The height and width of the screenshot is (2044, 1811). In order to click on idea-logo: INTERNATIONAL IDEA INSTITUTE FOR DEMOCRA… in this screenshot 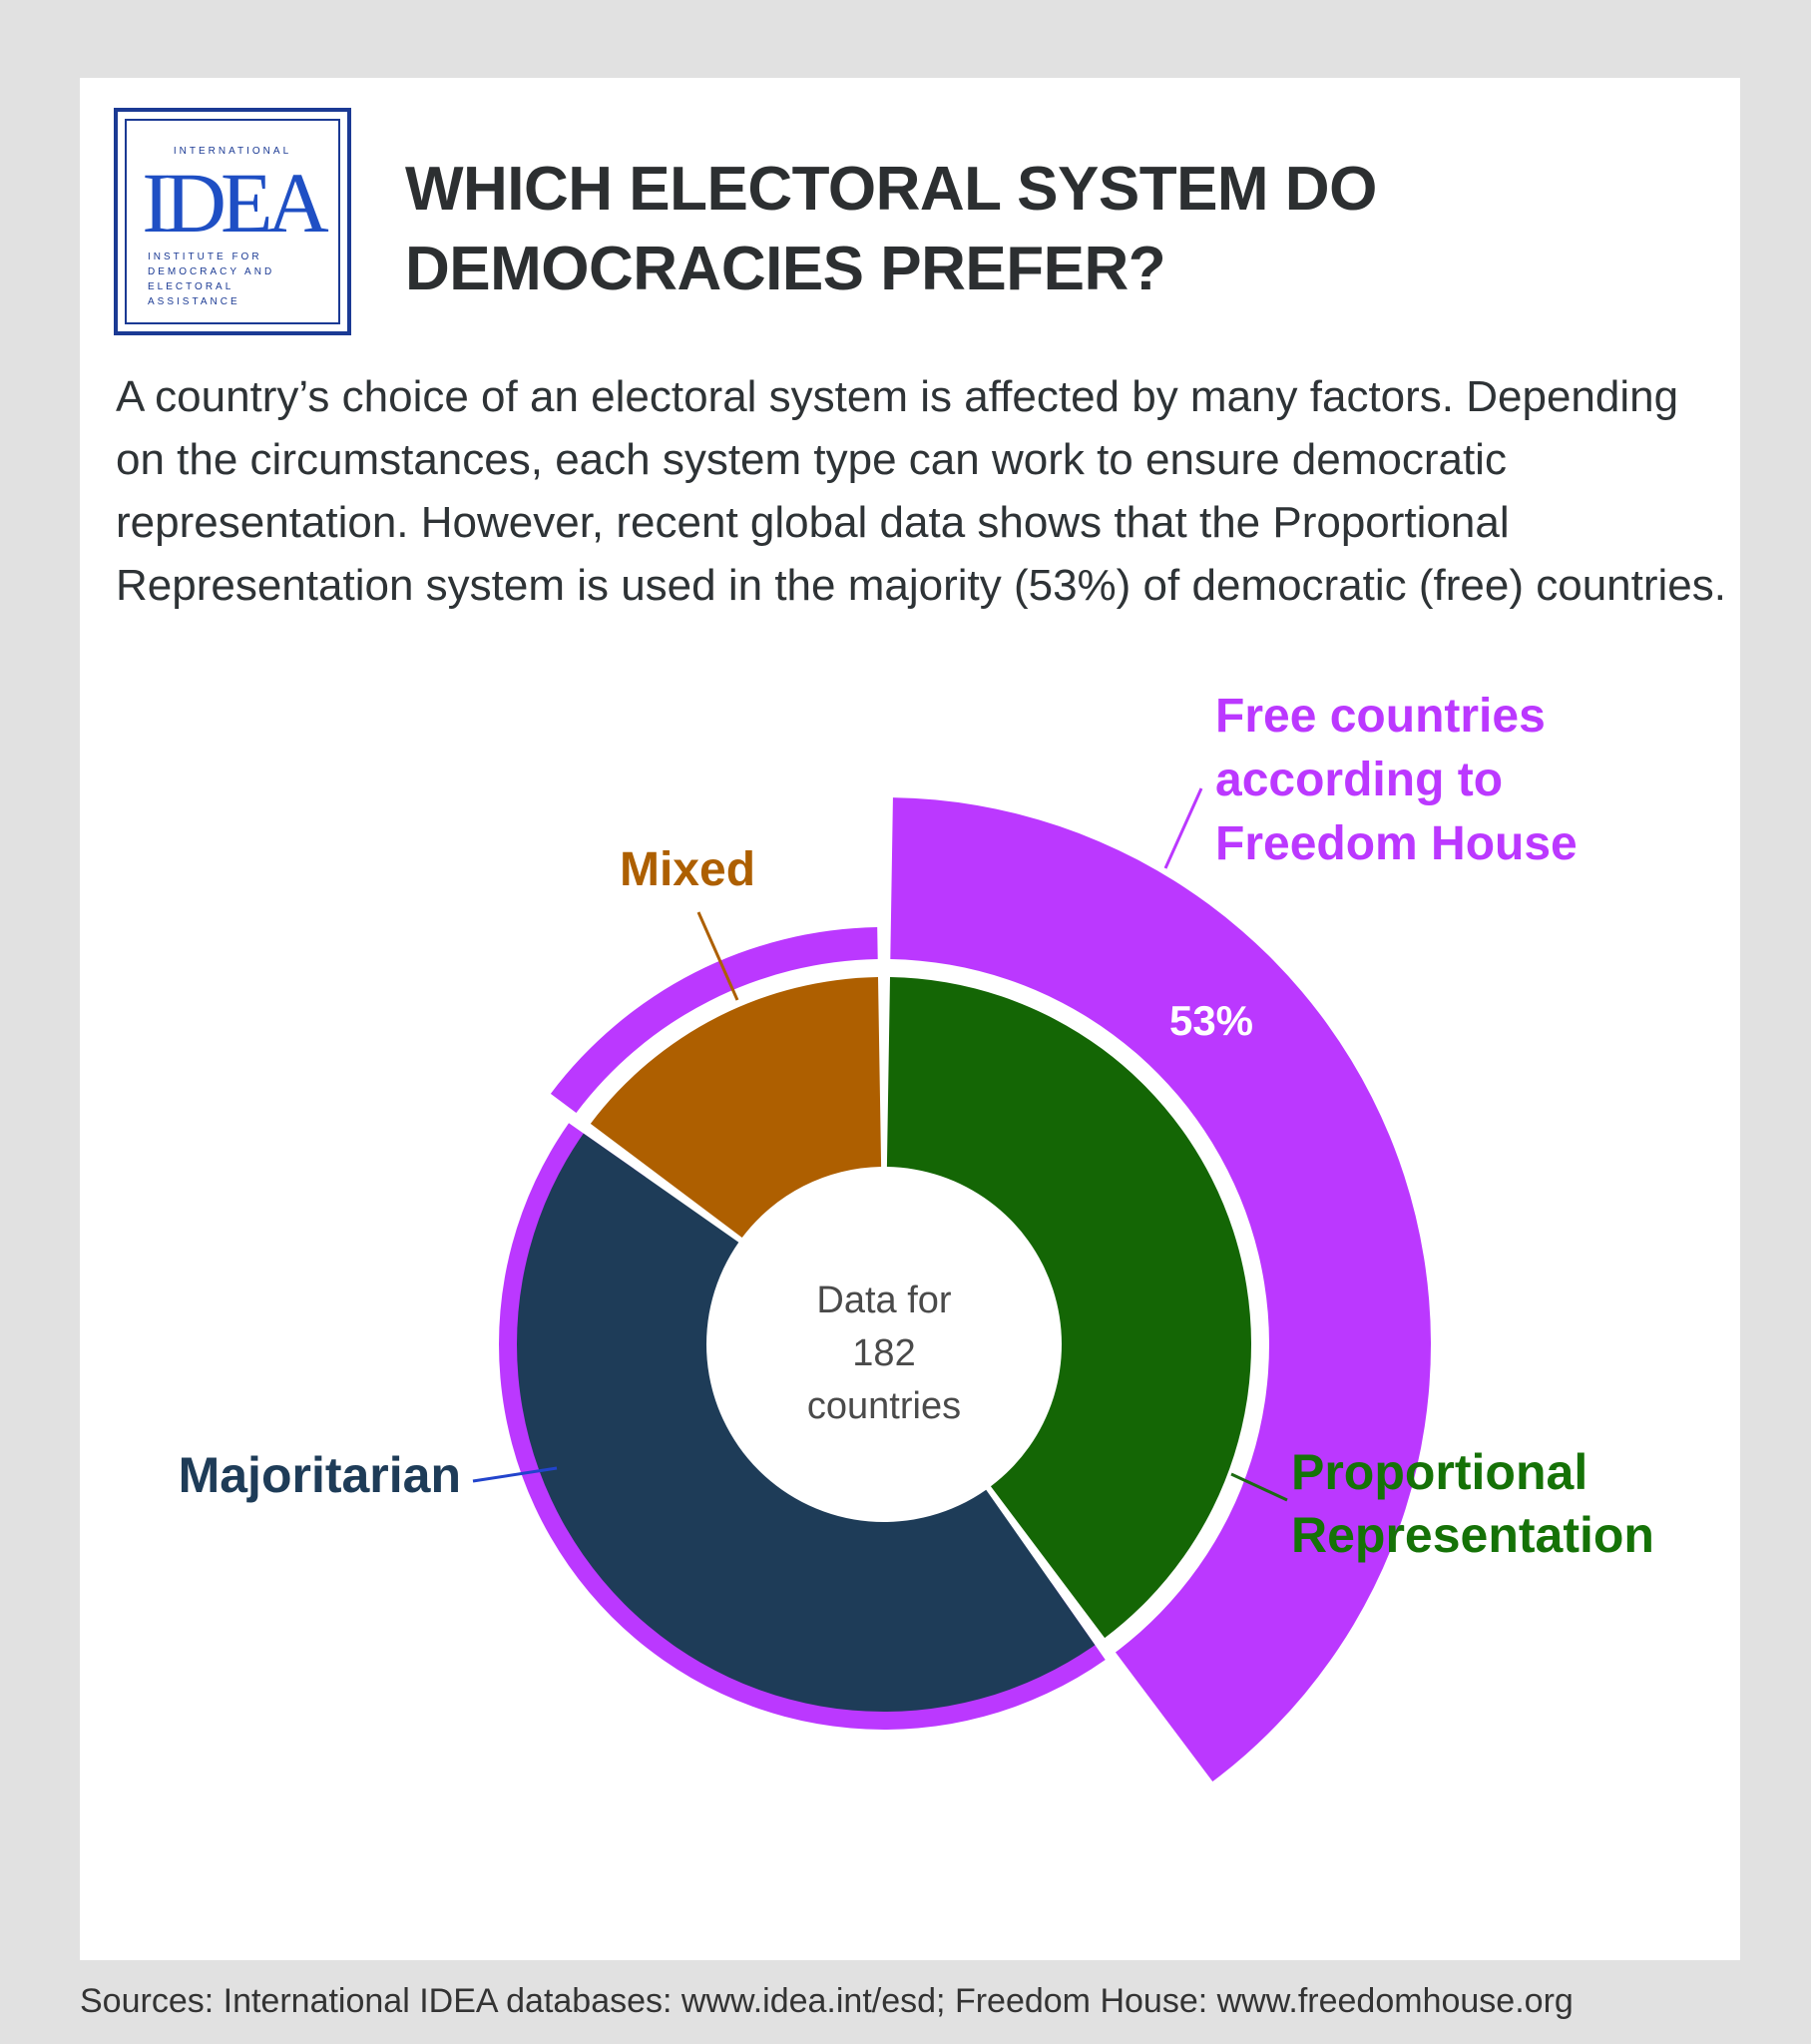, I will do `click(232, 221)`.